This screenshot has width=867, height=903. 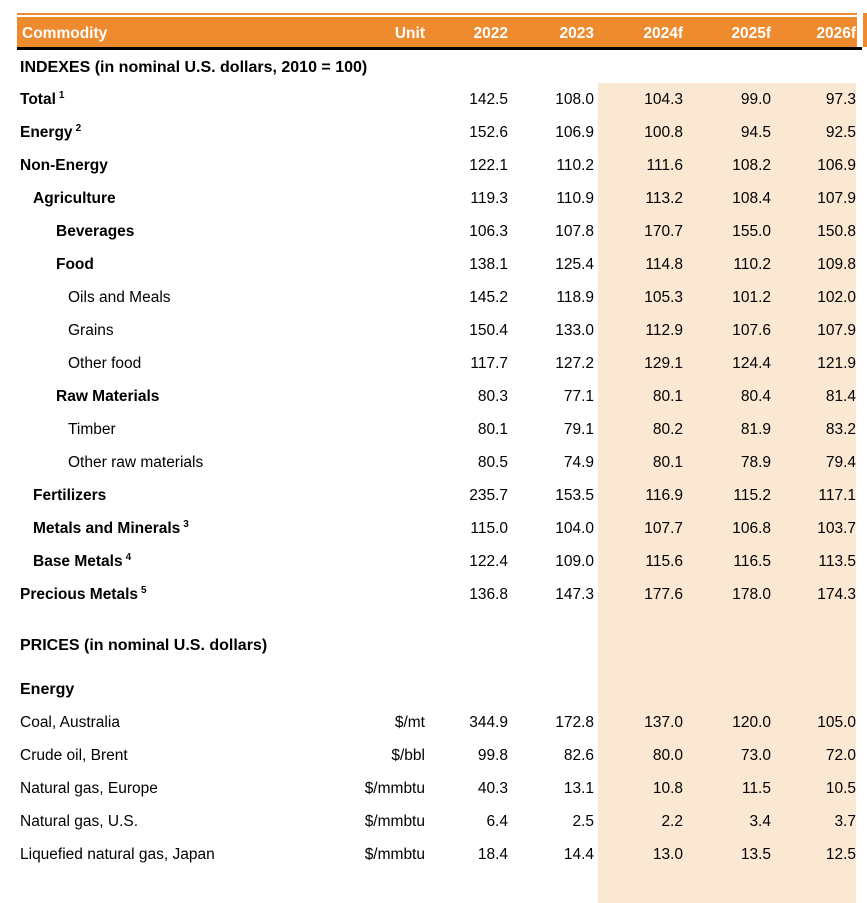 What do you see at coordinates (574, 231) in the screenshot?
I see `cell-2023: 107.8` at bounding box center [574, 231].